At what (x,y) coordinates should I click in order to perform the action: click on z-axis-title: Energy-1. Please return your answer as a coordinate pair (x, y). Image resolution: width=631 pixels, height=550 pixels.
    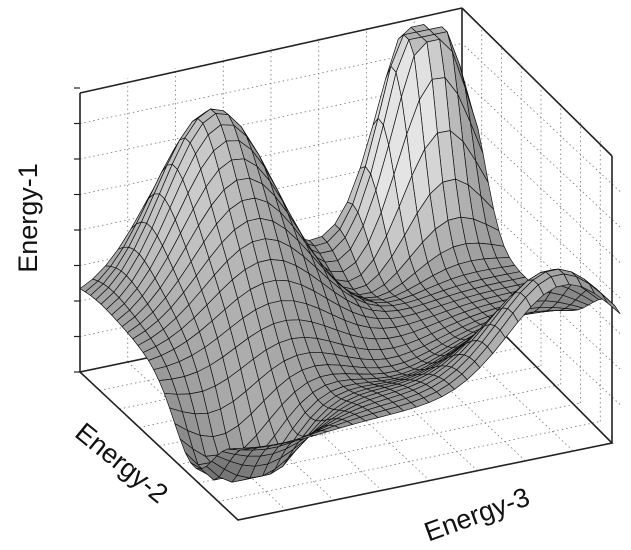
    Looking at the image, I should click on (28, 218).